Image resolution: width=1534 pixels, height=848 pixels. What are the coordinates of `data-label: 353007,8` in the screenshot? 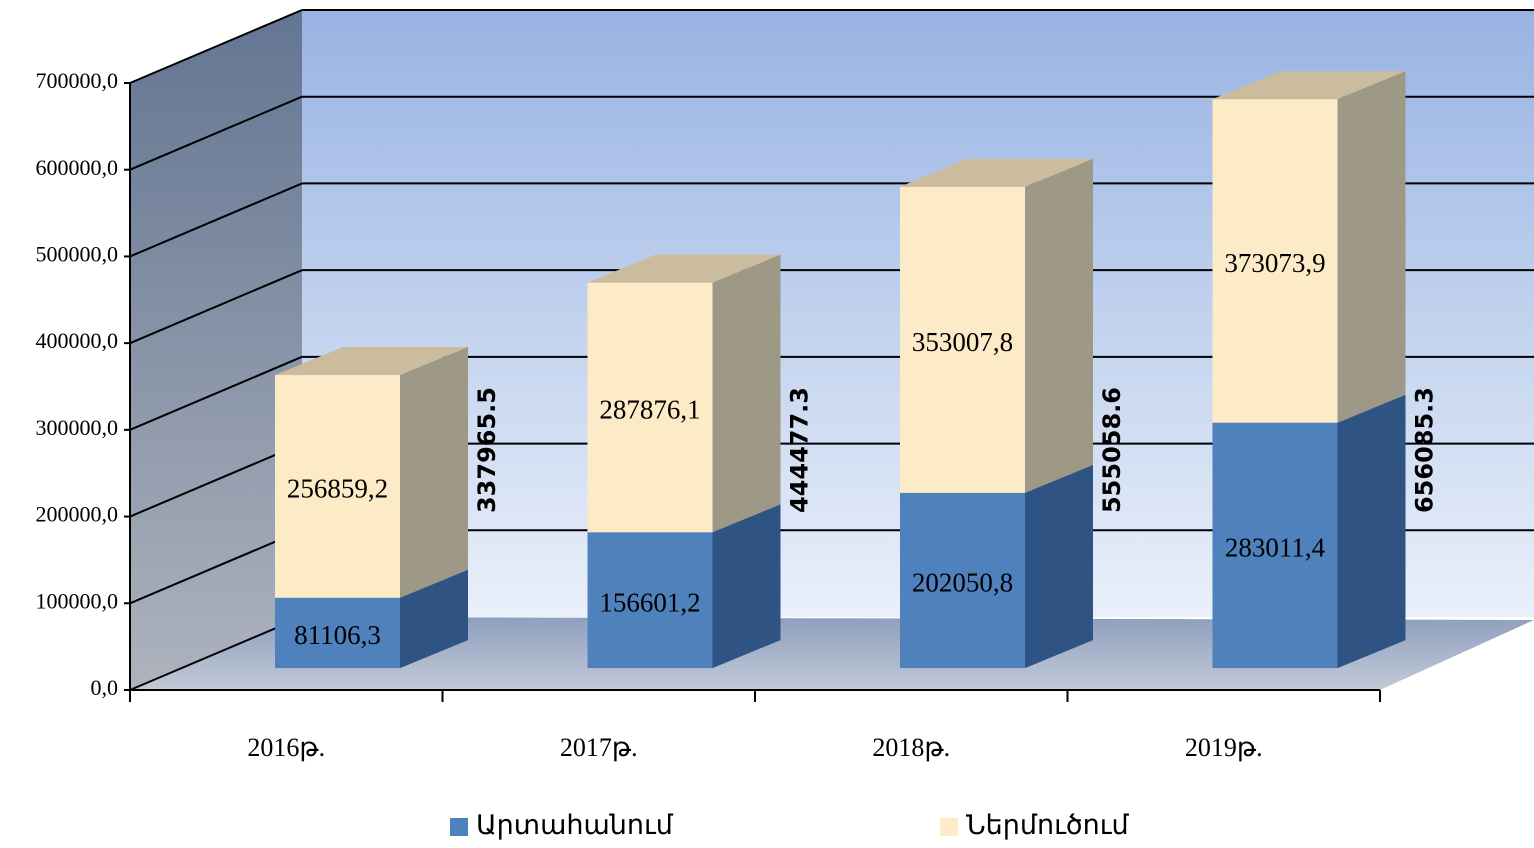 It's located at (962, 342).